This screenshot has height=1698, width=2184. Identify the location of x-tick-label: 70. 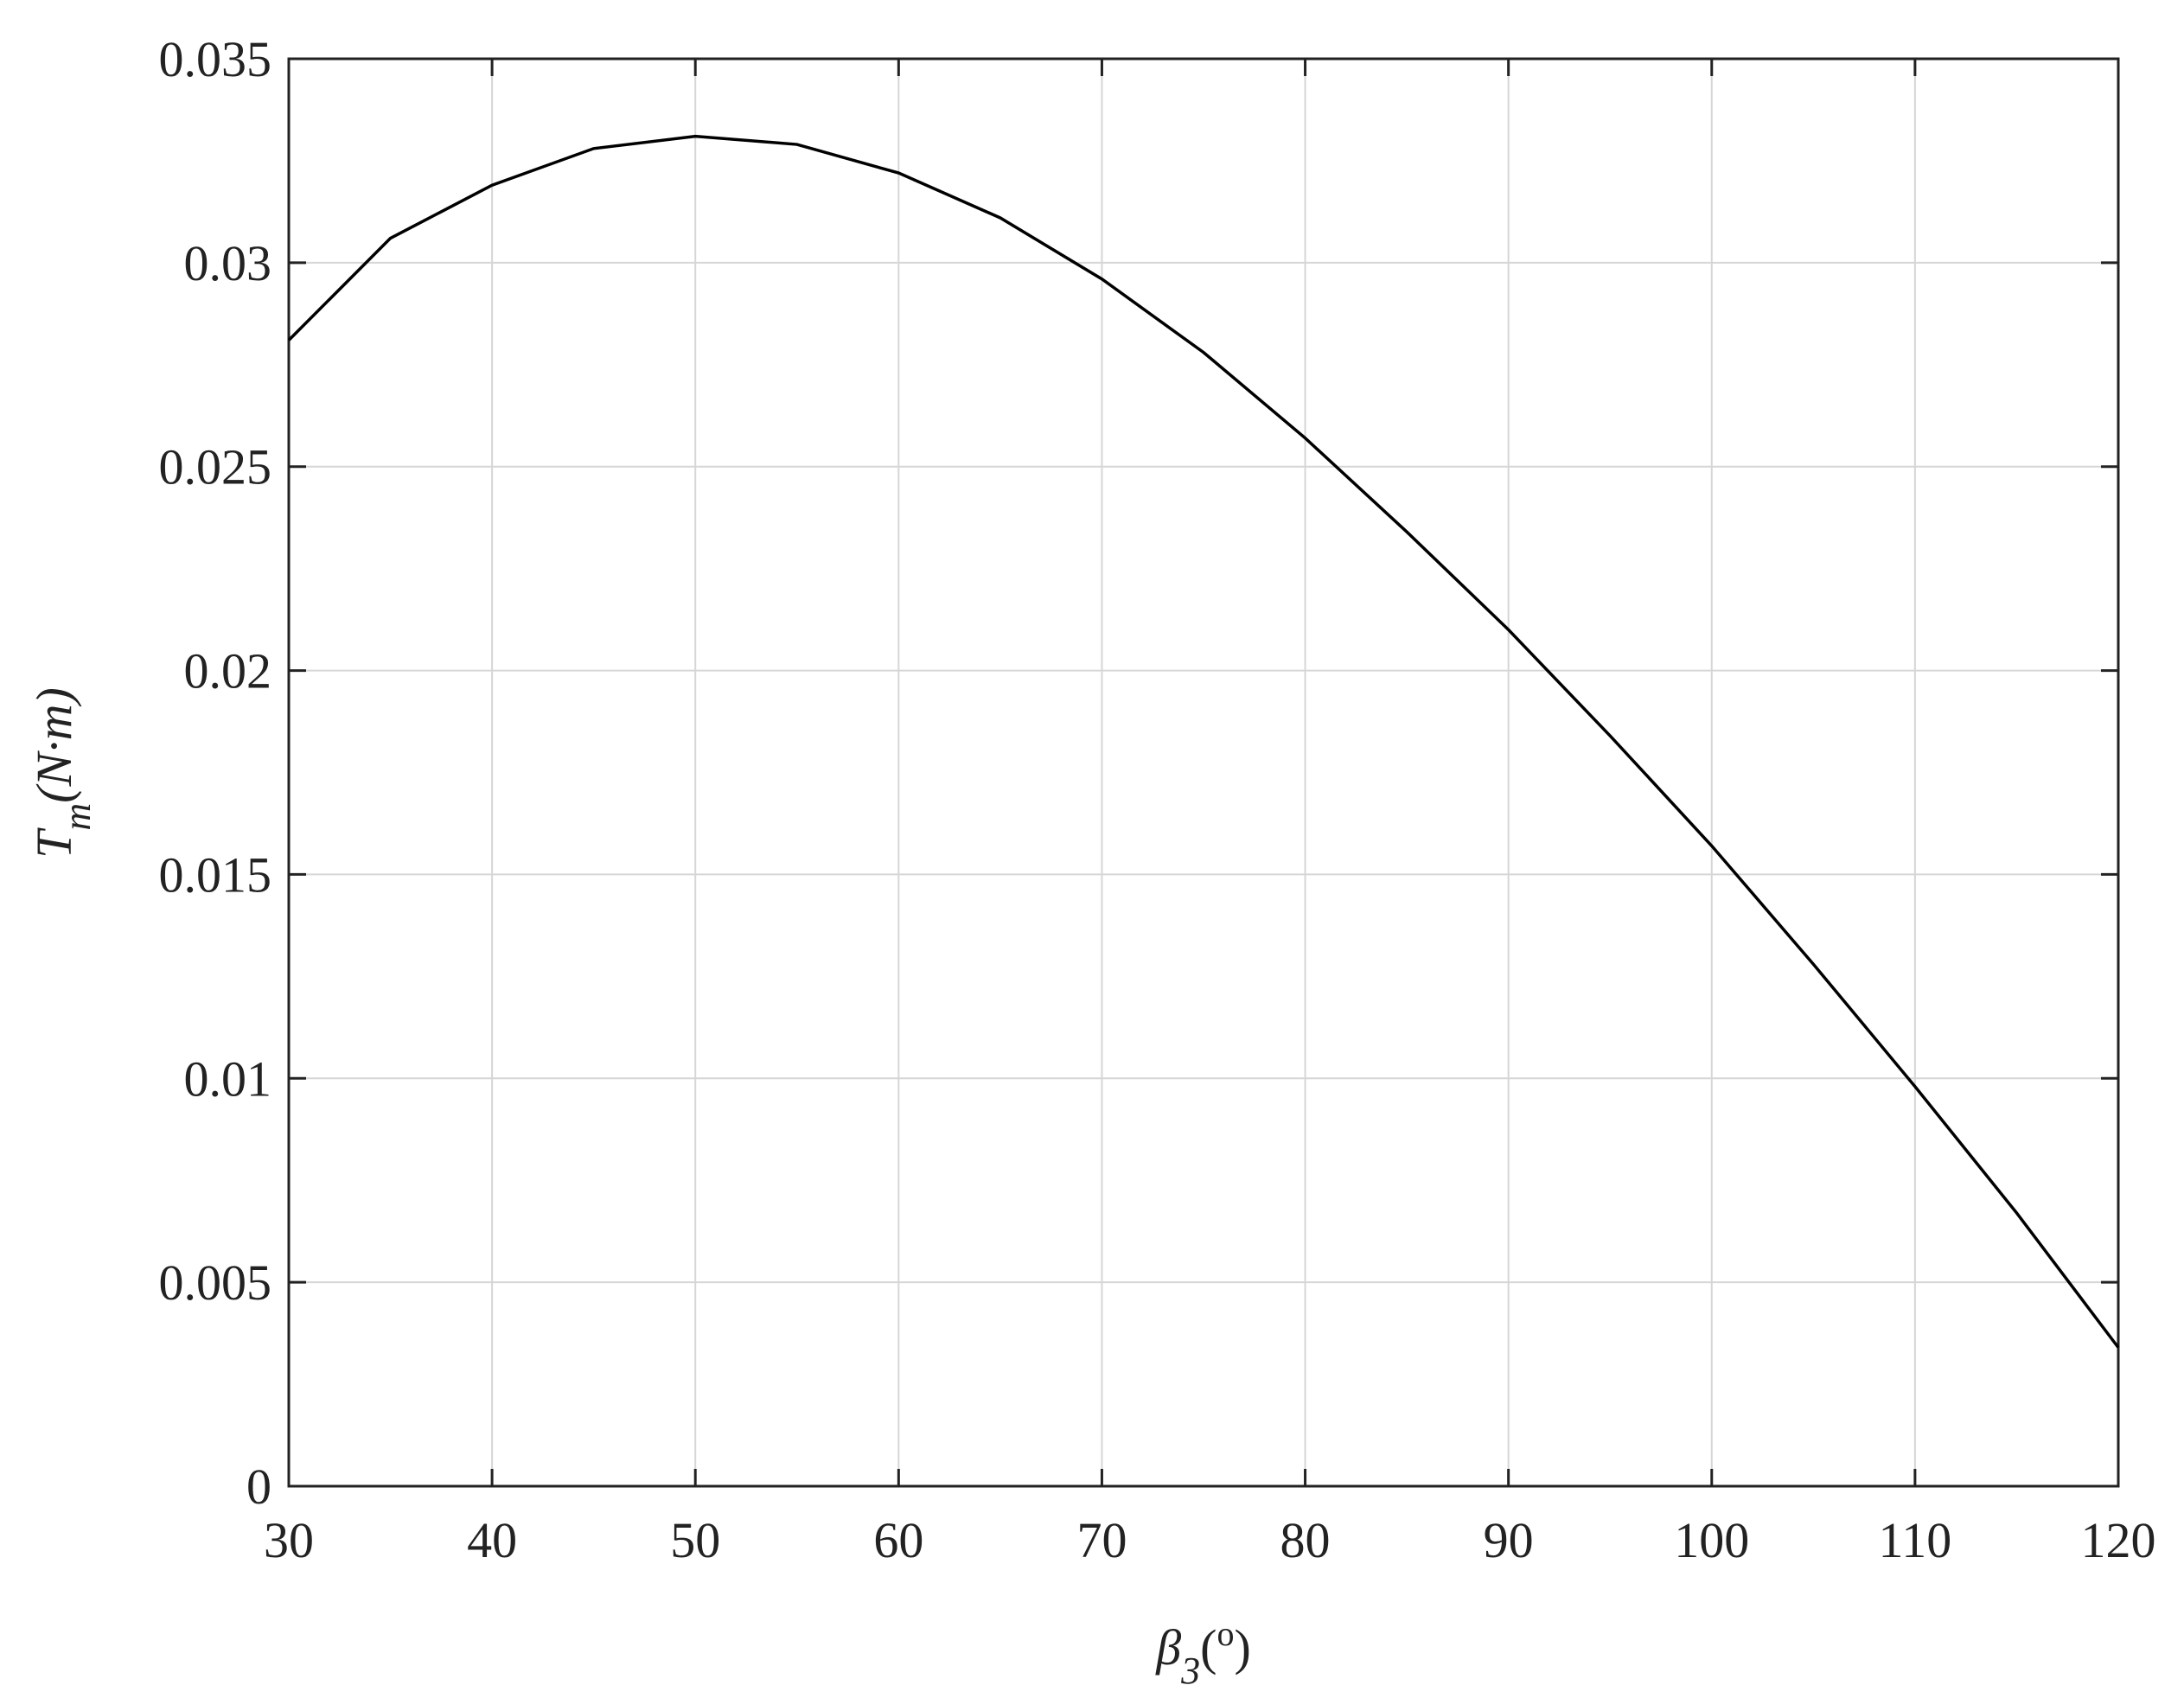
(1102, 1540).